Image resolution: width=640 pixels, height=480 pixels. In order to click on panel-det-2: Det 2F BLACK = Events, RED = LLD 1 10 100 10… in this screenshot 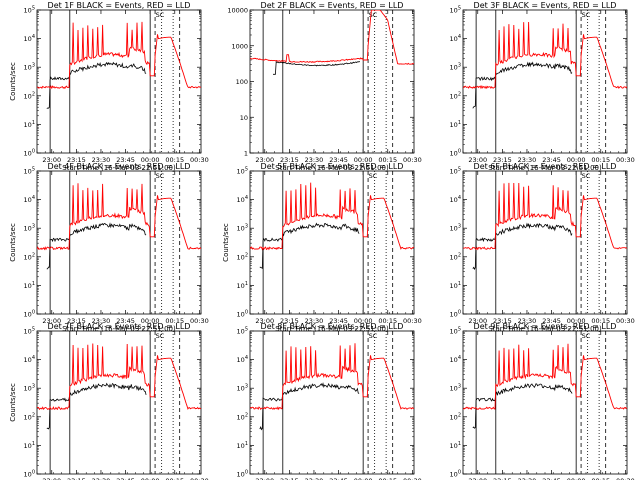, I will do `click(324, 86)`.